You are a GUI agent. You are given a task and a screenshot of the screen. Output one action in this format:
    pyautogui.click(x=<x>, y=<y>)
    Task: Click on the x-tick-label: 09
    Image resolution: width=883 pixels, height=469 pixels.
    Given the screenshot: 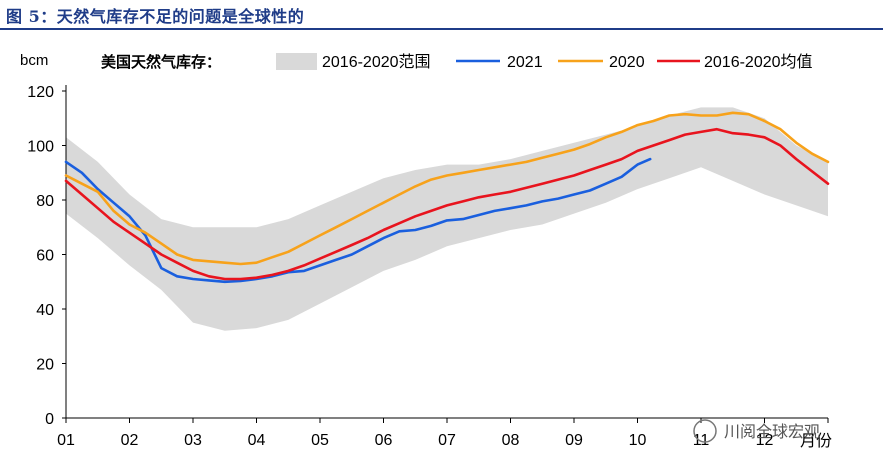 What is the action you would take?
    pyautogui.click(x=574, y=440)
    